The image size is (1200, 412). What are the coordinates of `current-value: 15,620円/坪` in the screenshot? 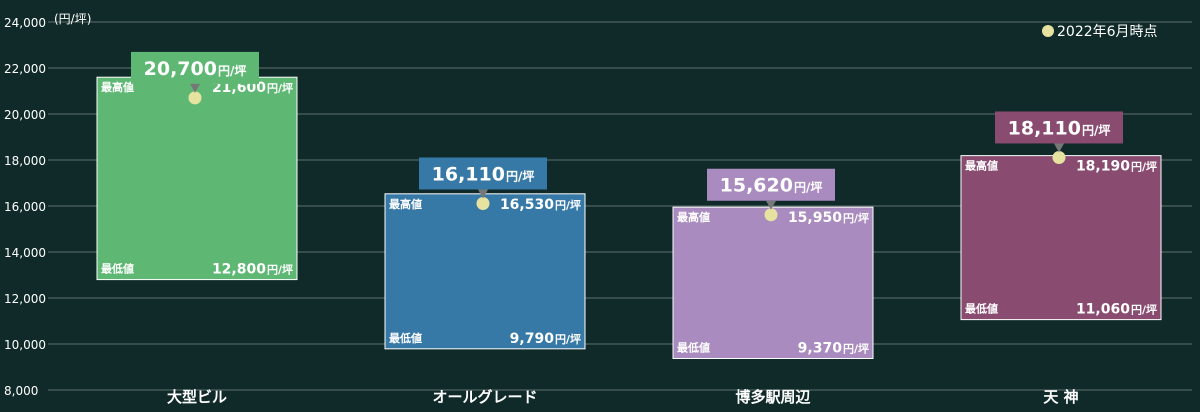 It's located at (771, 186).